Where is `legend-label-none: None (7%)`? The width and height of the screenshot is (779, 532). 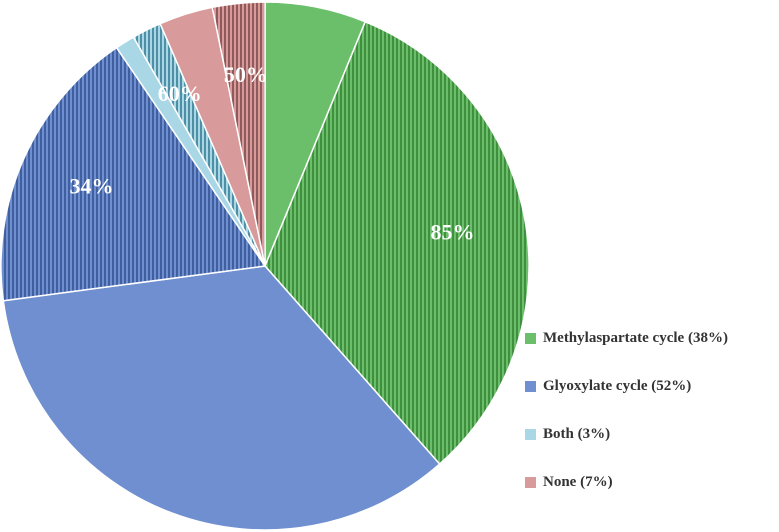
legend-label-none: None (7%) is located at coordinates (578, 481).